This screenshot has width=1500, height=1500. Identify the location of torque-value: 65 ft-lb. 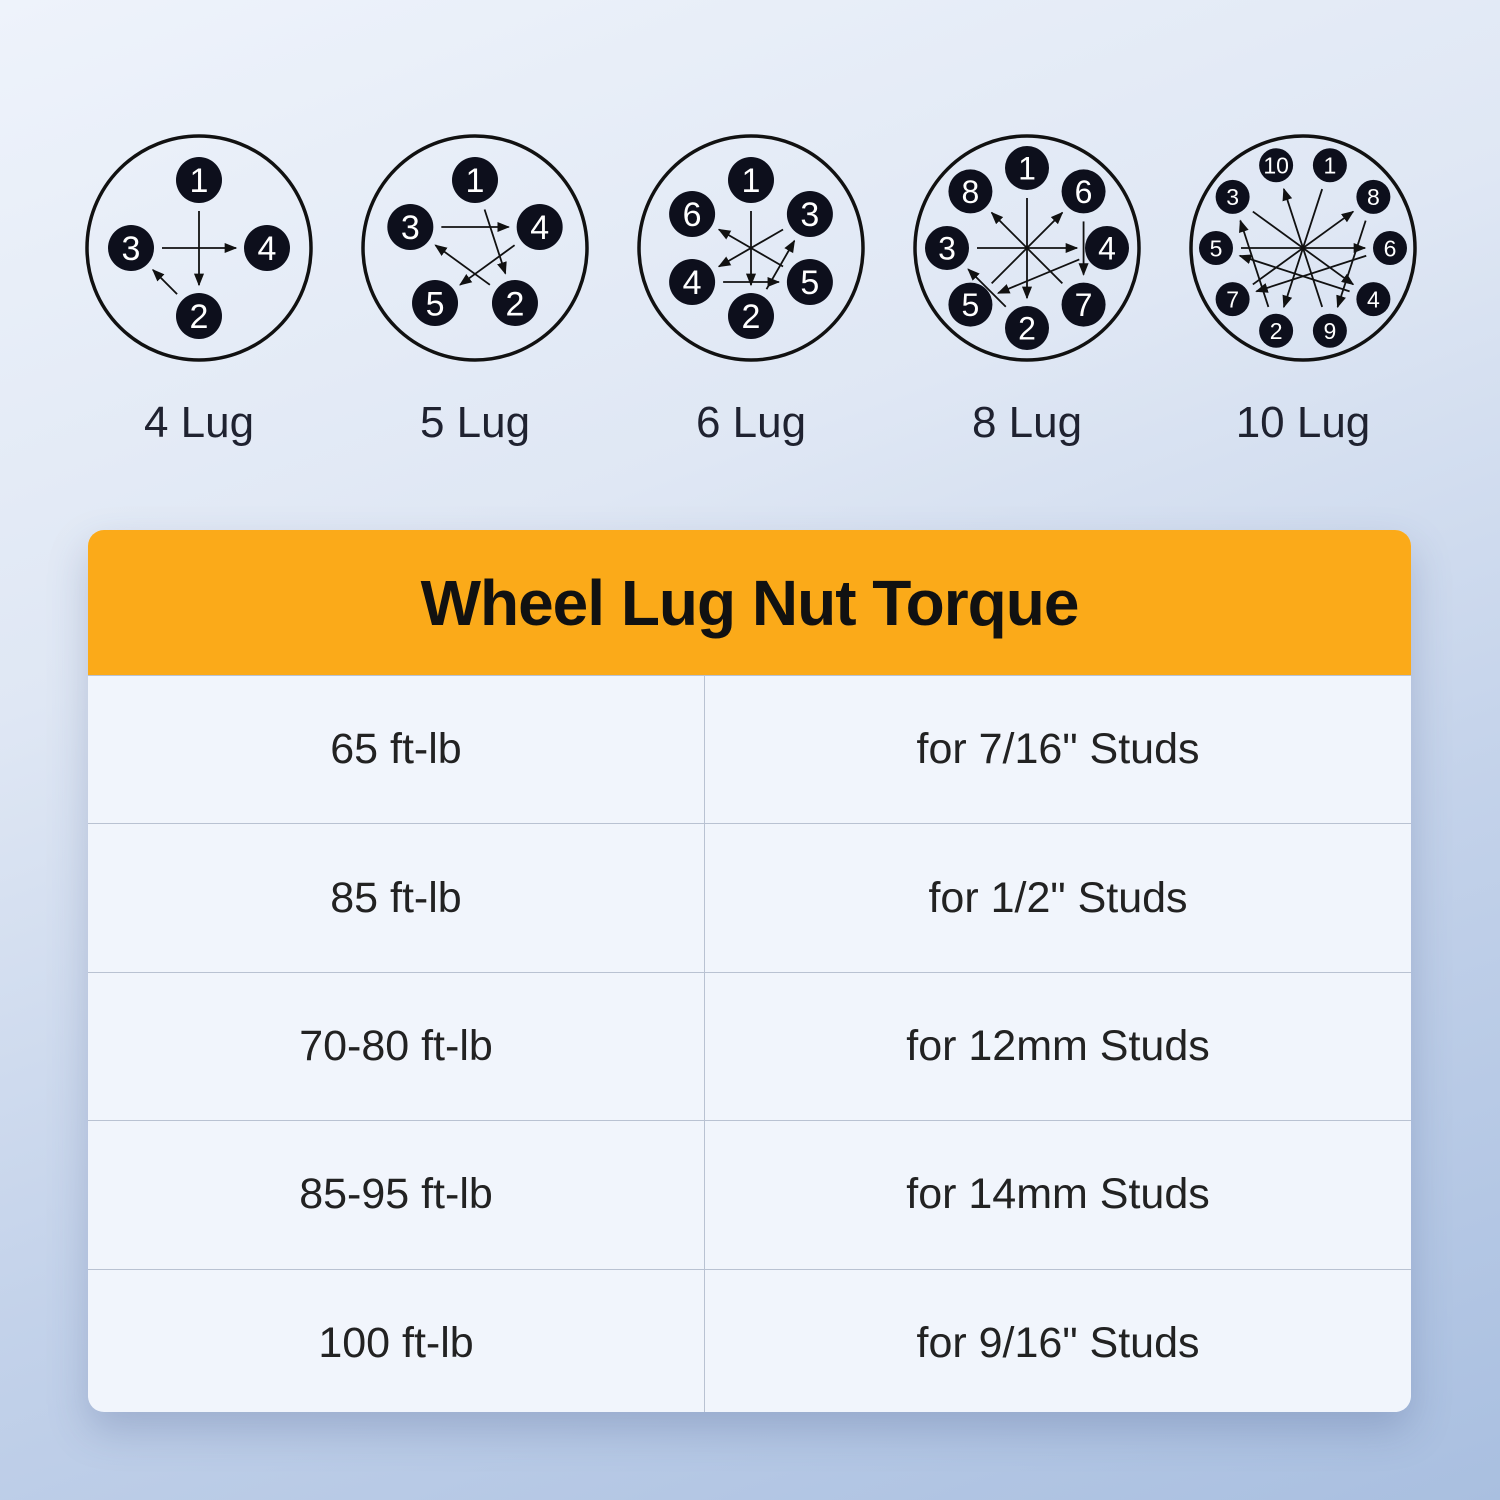
(396, 750).